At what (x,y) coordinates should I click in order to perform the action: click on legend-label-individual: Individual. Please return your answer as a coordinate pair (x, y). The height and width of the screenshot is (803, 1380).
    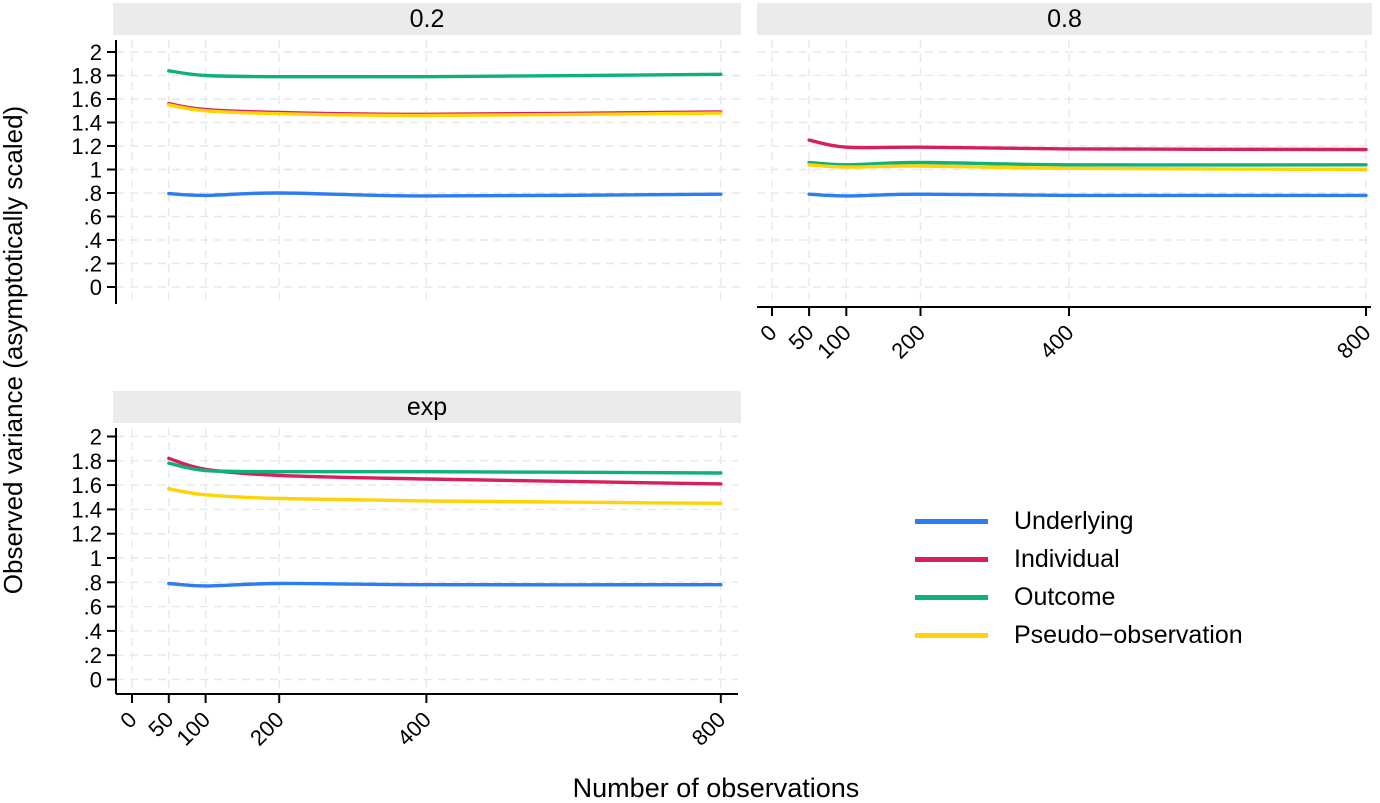
    Looking at the image, I should click on (1067, 558).